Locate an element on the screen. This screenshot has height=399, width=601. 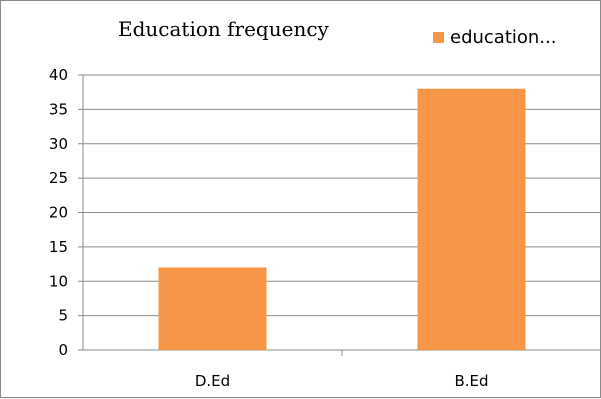
legend-swatch is located at coordinates (438, 37).